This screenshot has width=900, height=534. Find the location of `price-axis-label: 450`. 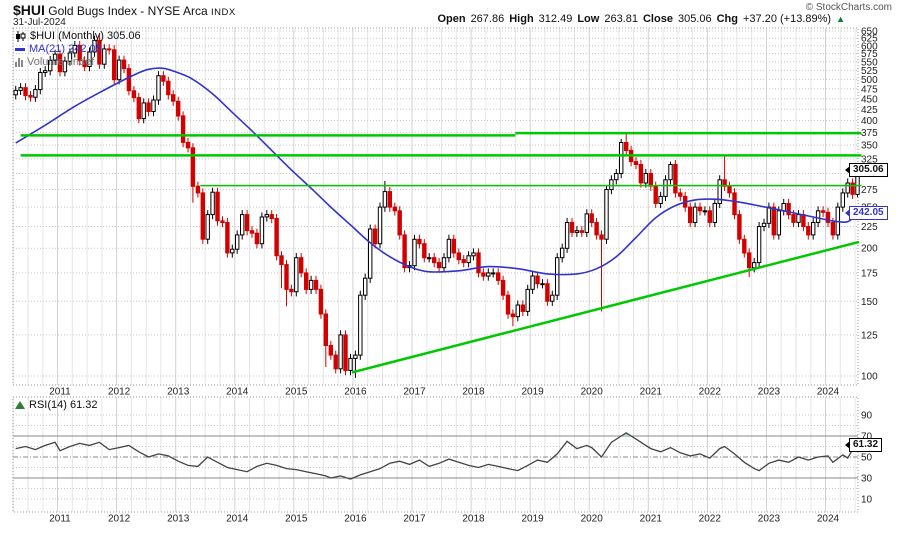

price-axis-label: 450 is located at coordinates (869, 99).